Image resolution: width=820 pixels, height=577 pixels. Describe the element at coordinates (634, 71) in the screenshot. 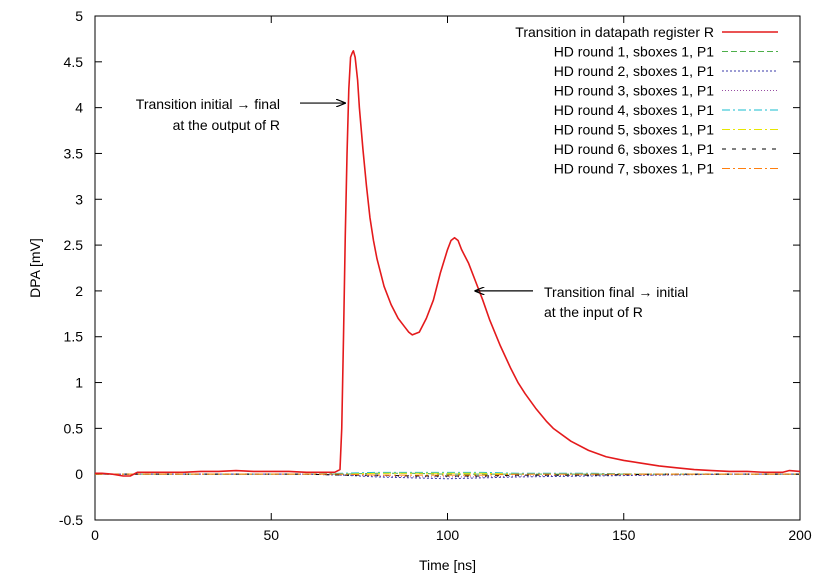

I see `legend-label: HD round 2, sboxes 1, P1` at that location.